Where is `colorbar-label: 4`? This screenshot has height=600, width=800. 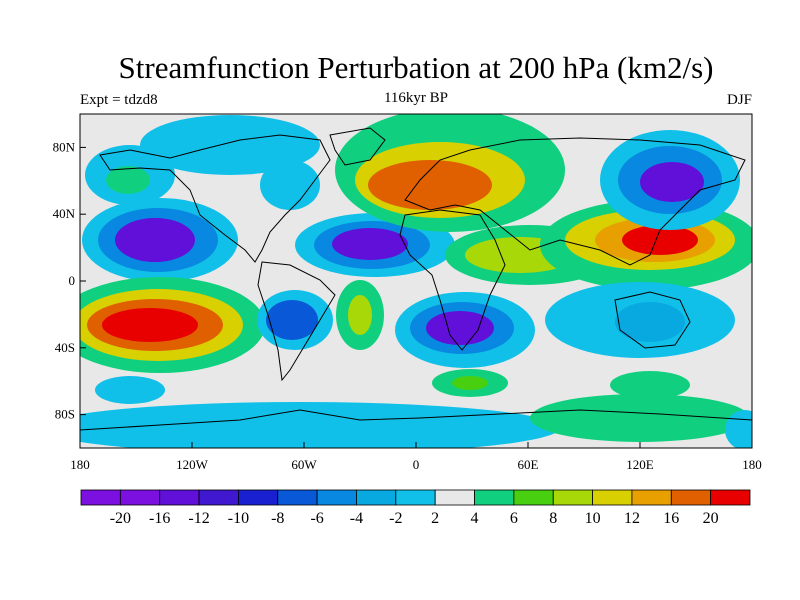
colorbar-label: 4 is located at coordinates (475, 518).